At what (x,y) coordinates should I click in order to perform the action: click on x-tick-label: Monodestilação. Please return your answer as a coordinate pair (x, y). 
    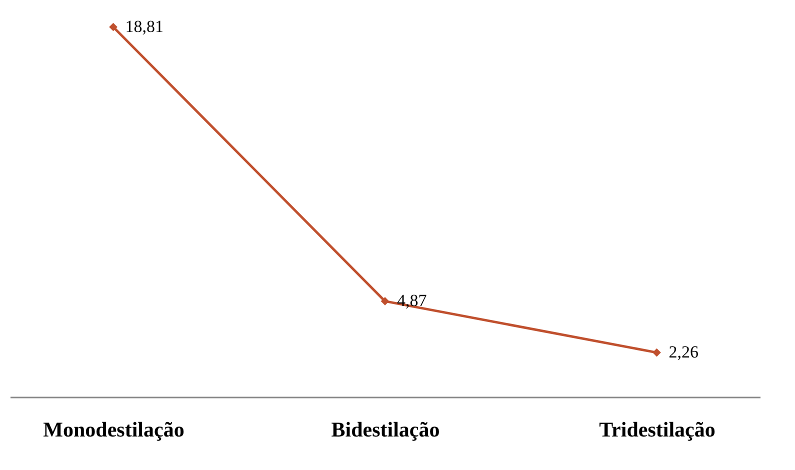
    Looking at the image, I should click on (113, 430).